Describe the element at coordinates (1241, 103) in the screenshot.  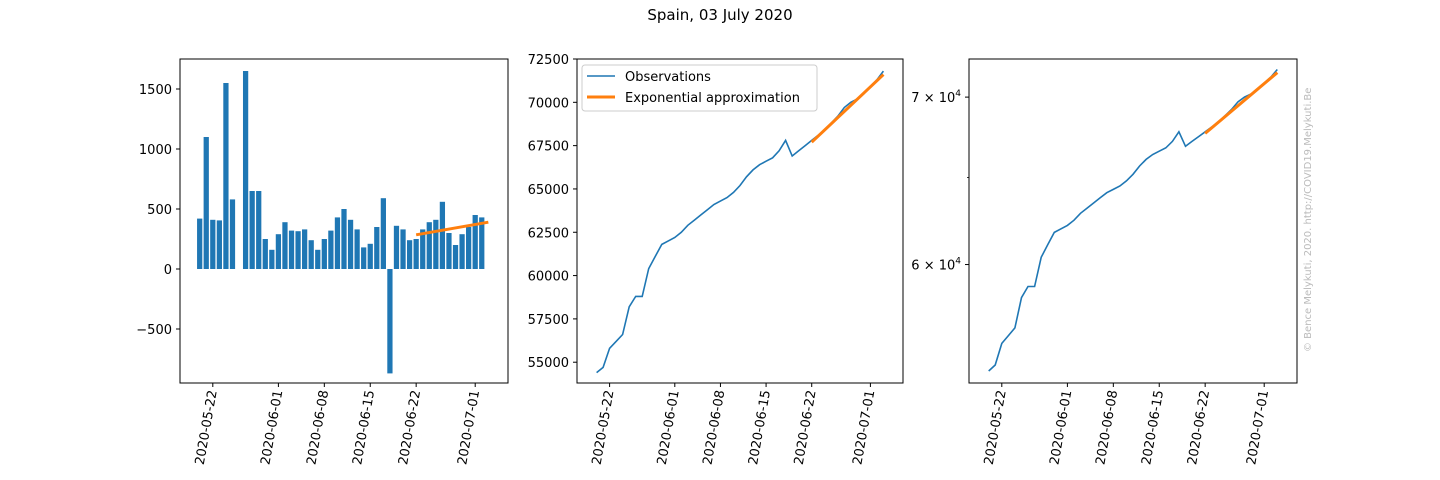
I see `approximation-log-line` at that location.